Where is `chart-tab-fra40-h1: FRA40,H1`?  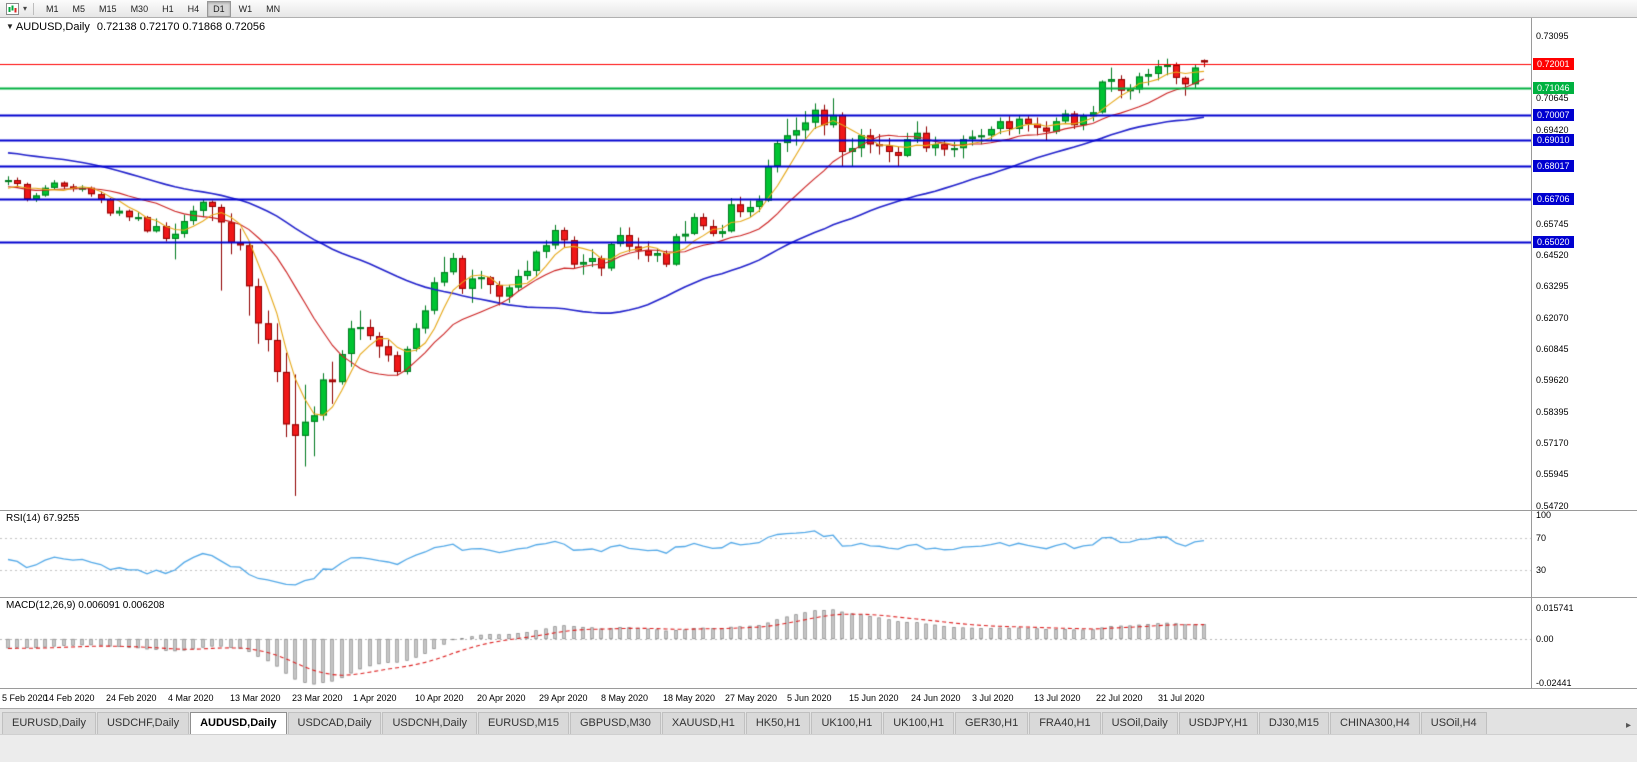 chart-tab-fra40-h1: FRA40,H1 is located at coordinates (1065, 723).